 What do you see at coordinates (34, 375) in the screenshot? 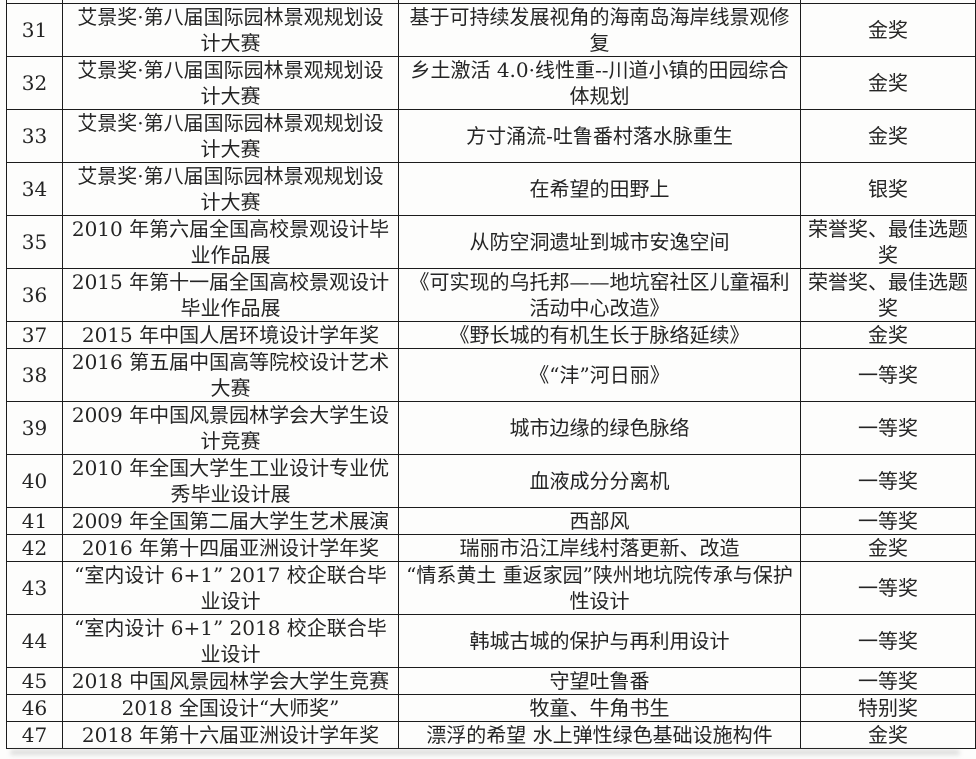
I see `row-number-cell: 38` at bounding box center [34, 375].